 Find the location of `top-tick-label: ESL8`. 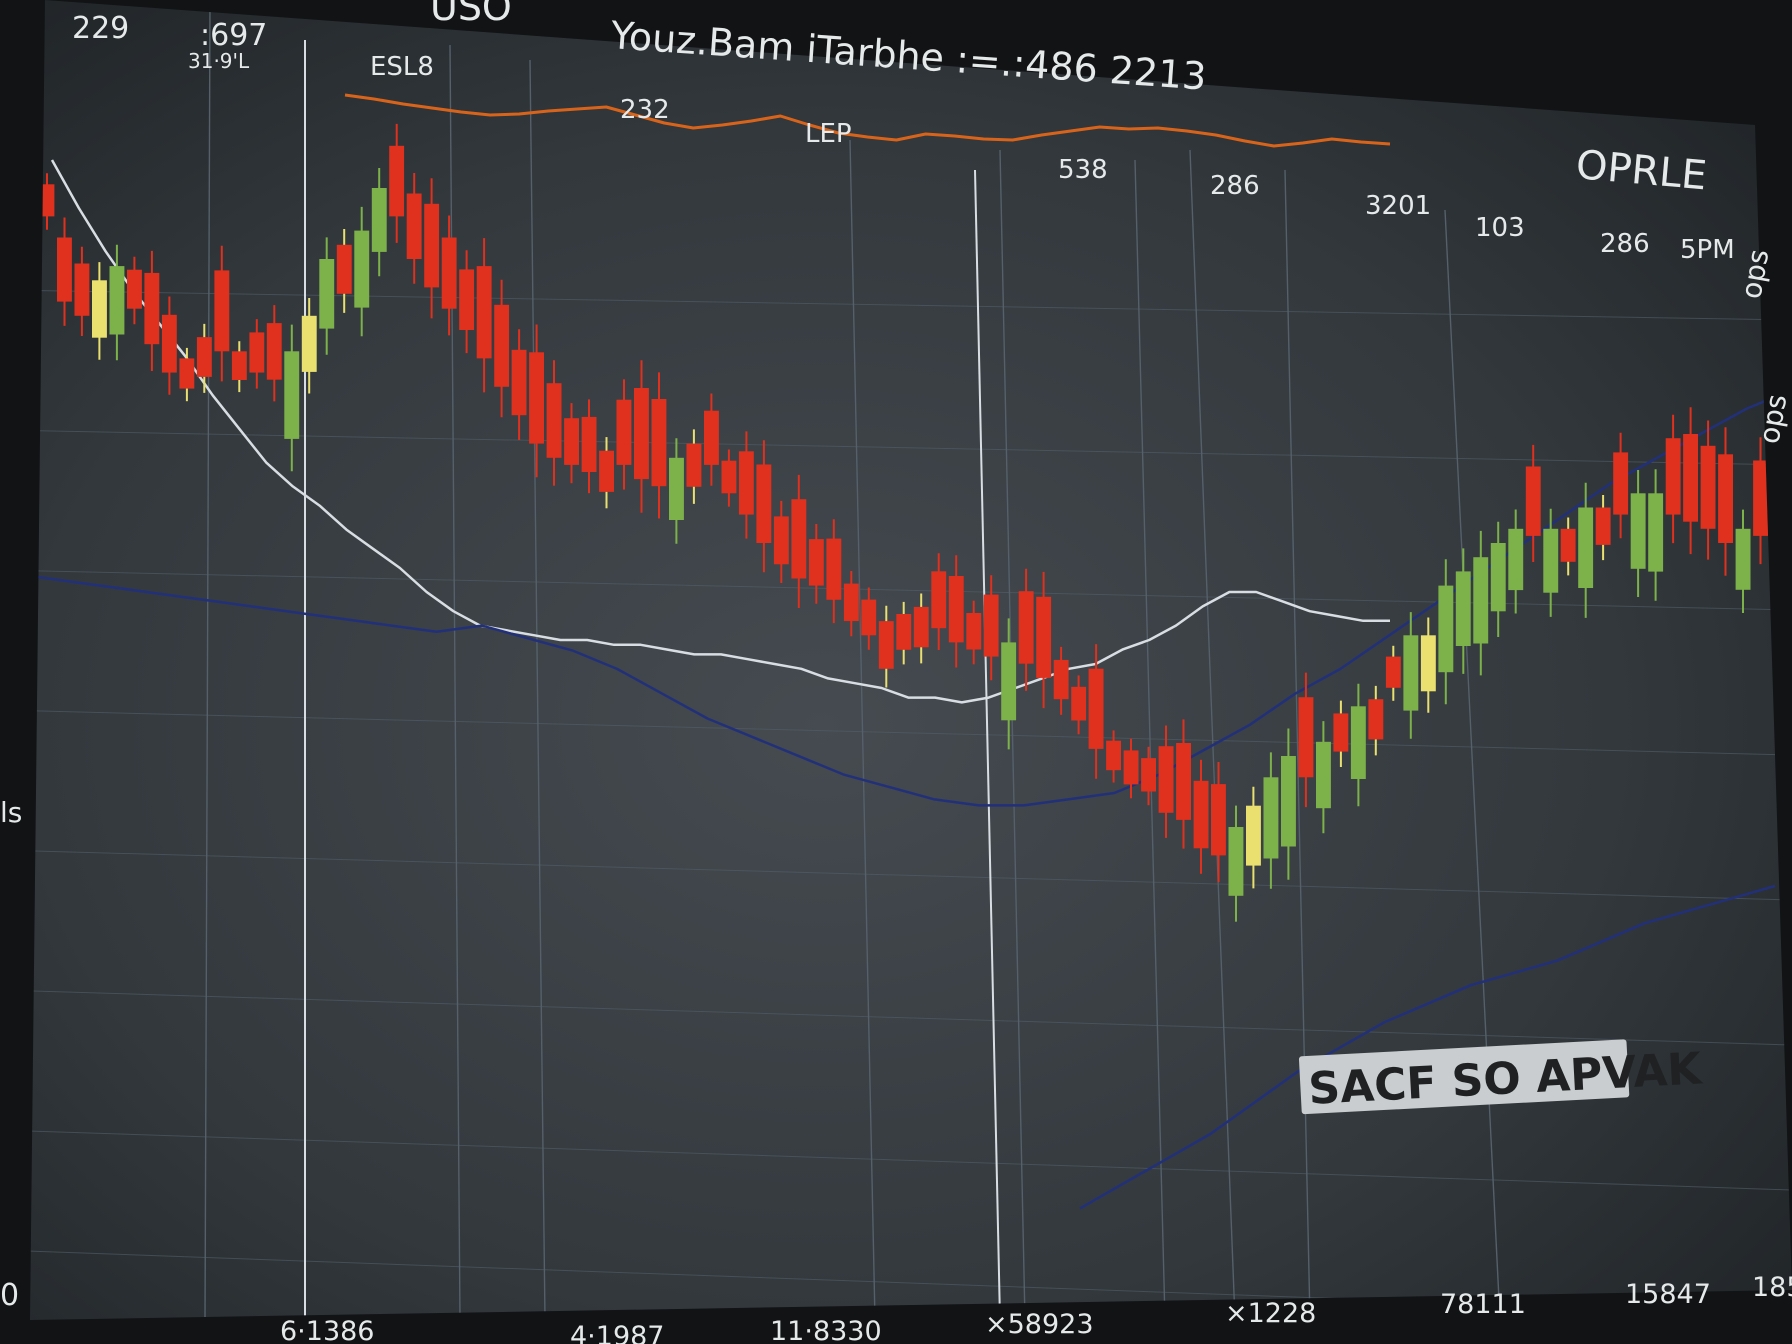

top-tick-label: ESL8 is located at coordinates (402, 67).